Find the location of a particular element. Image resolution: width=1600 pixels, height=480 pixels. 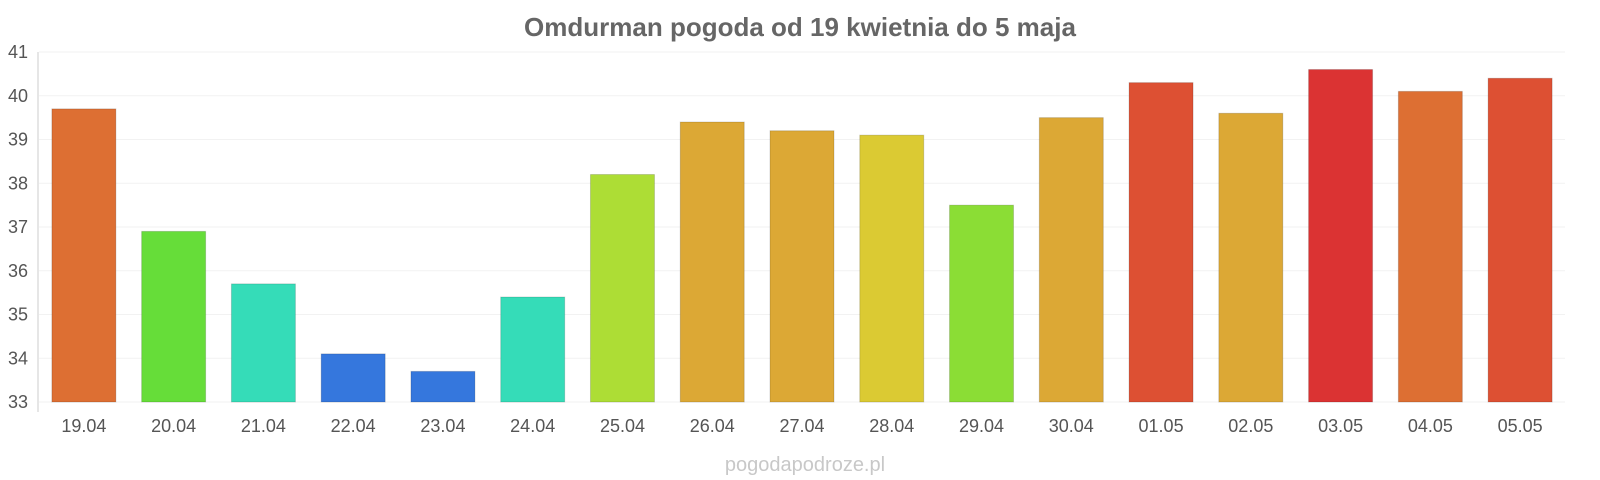

watermark: pogodapodroze.pl is located at coordinates (805, 465).